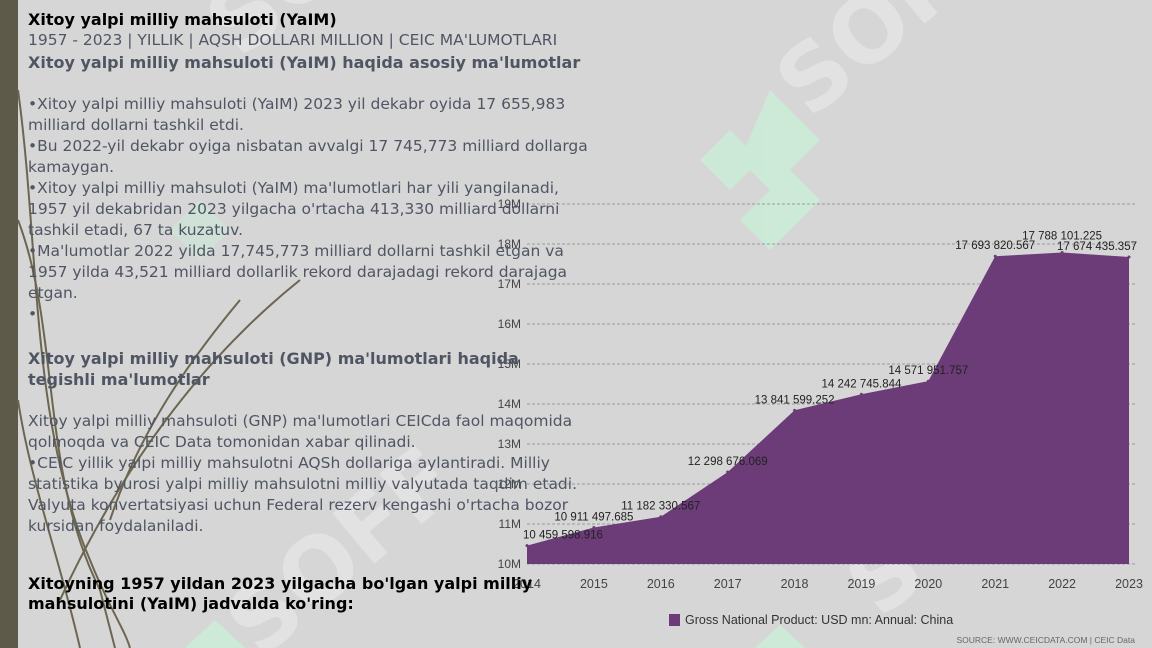 This screenshot has height=648, width=1152. What do you see at coordinates (509, 404) in the screenshot?
I see `y-tick-label: 14M` at bounding box center [509, 404].